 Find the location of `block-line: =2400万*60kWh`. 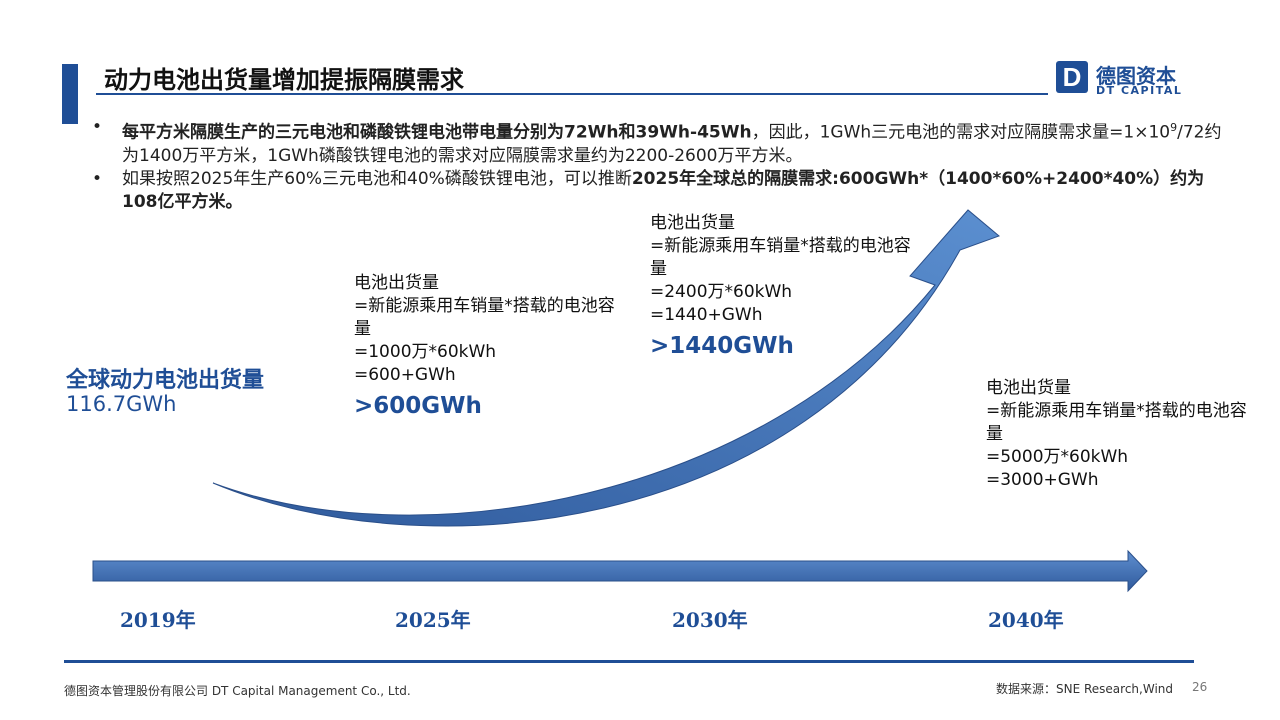

block-line: =2400万*60kWh is located at coordinates (721, 292).